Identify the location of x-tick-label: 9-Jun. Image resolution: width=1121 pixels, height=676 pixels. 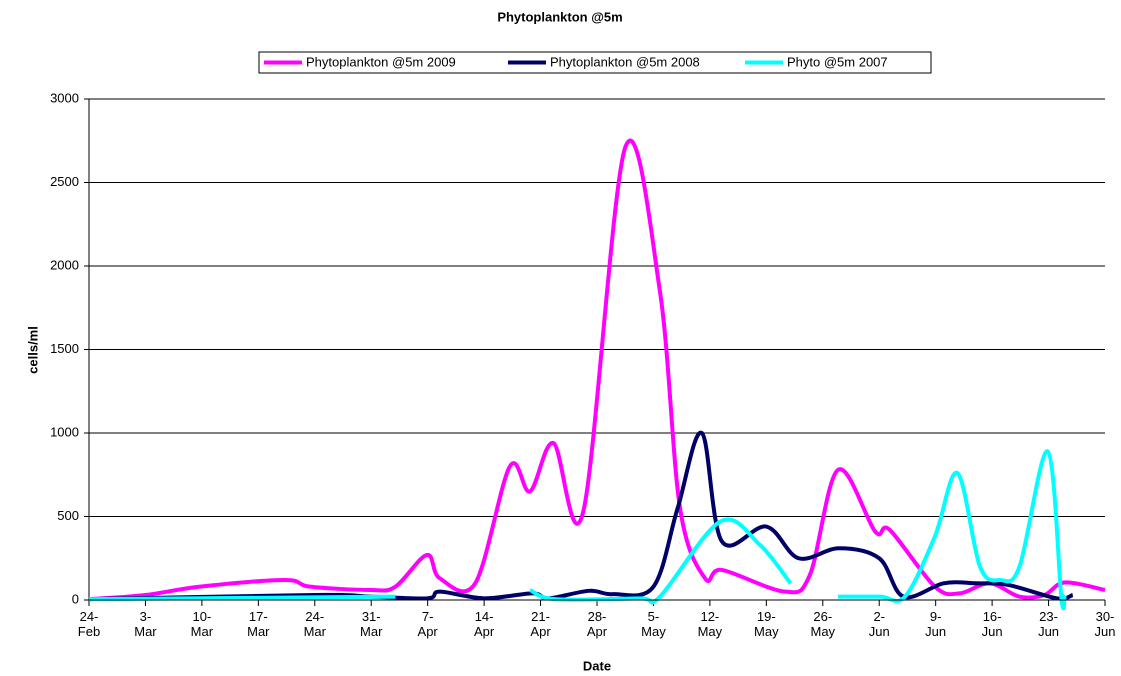
(936, 624).